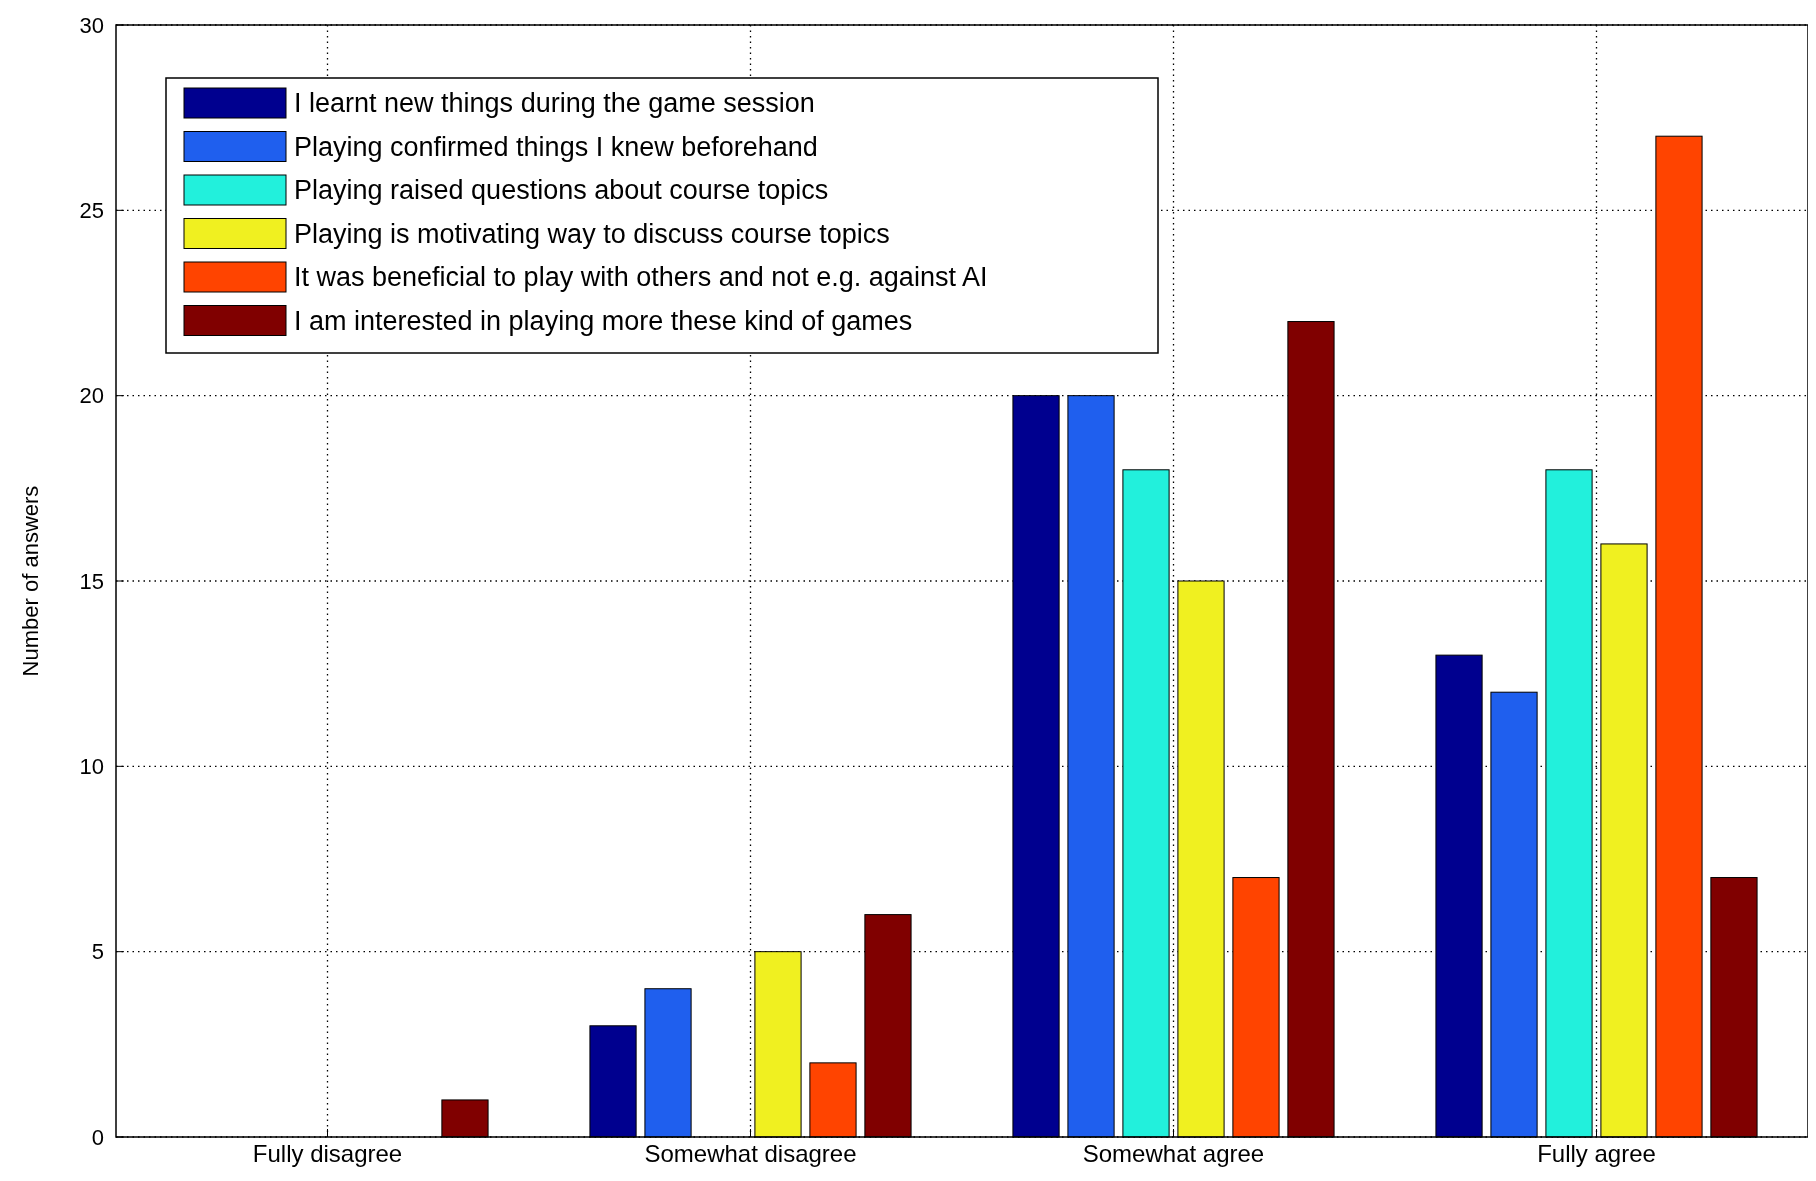  What do you see at coordinates (91, 396) in the screenshot?
I see `y-tick-label: 20` at bounding box center [91, 396].